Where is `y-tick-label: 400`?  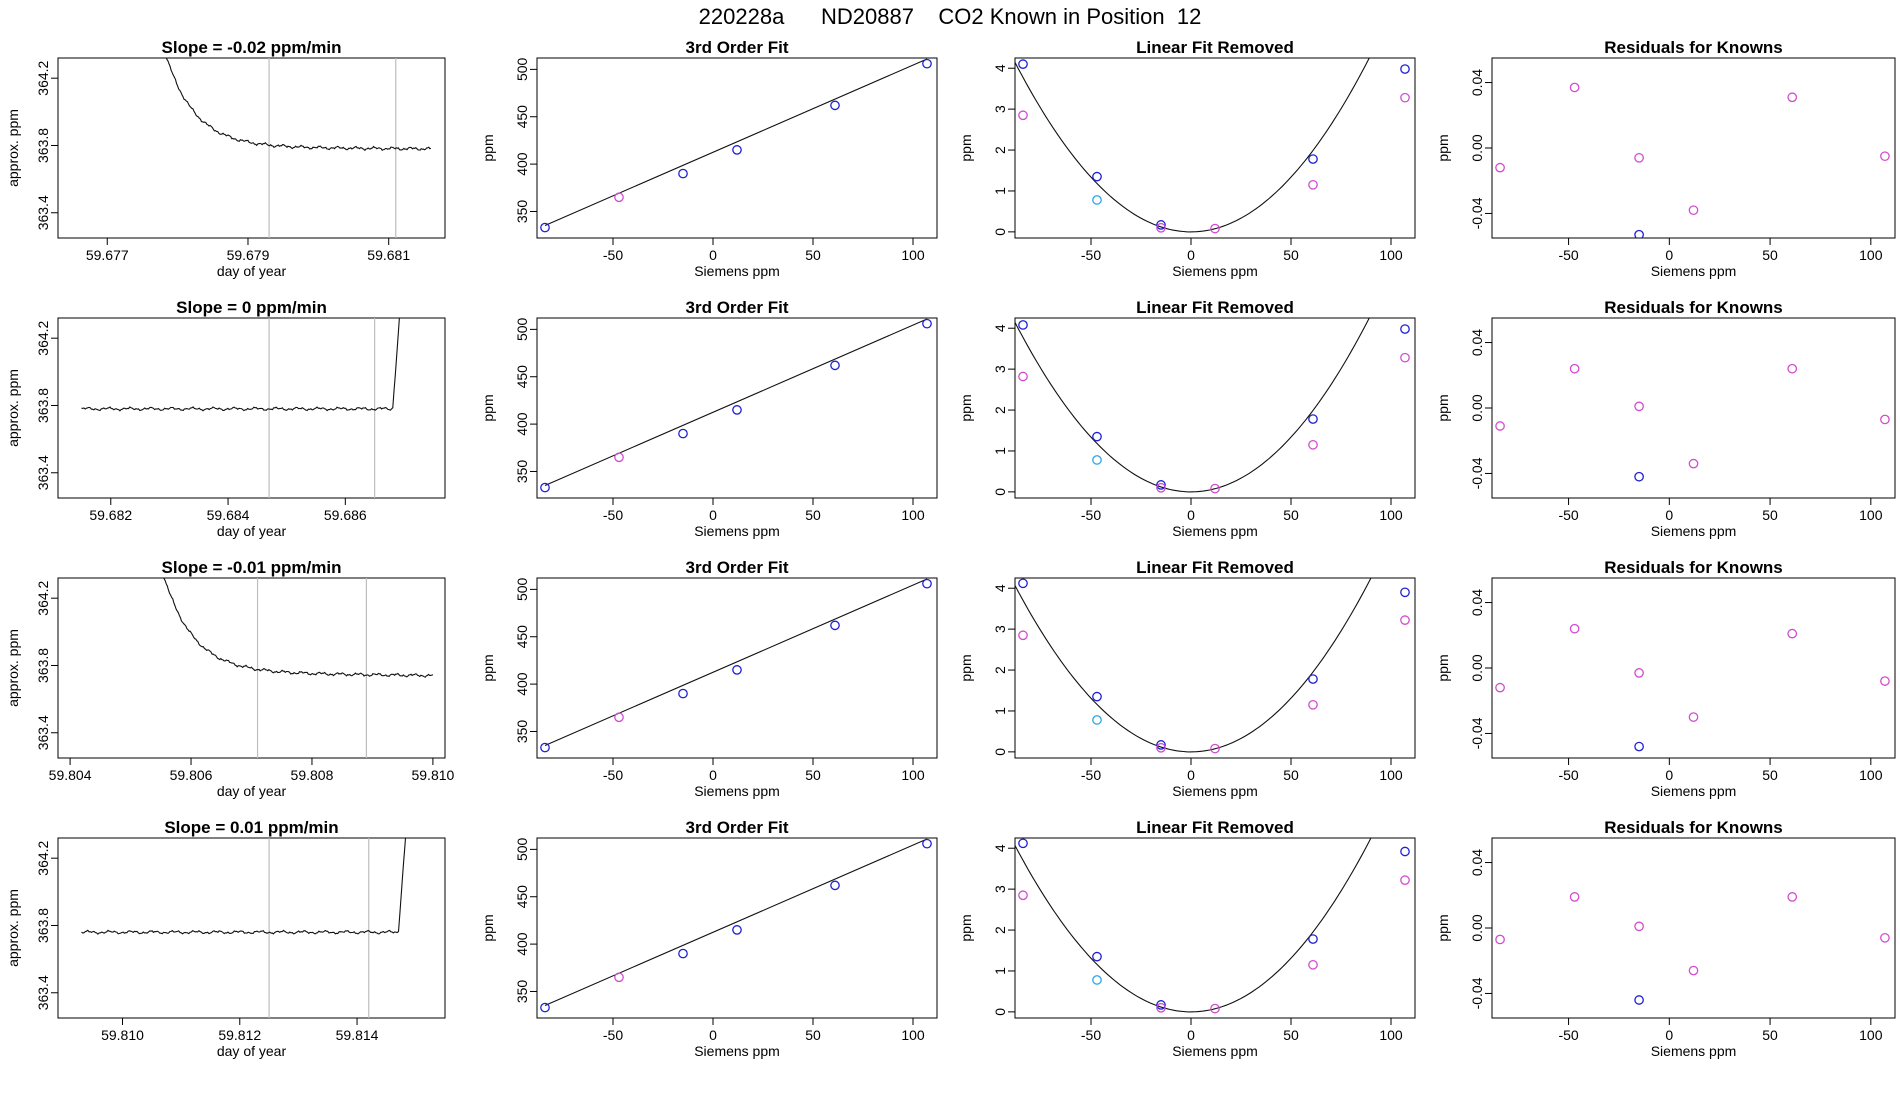 y-tick-label: 400 is located at coordinates (522, 164).